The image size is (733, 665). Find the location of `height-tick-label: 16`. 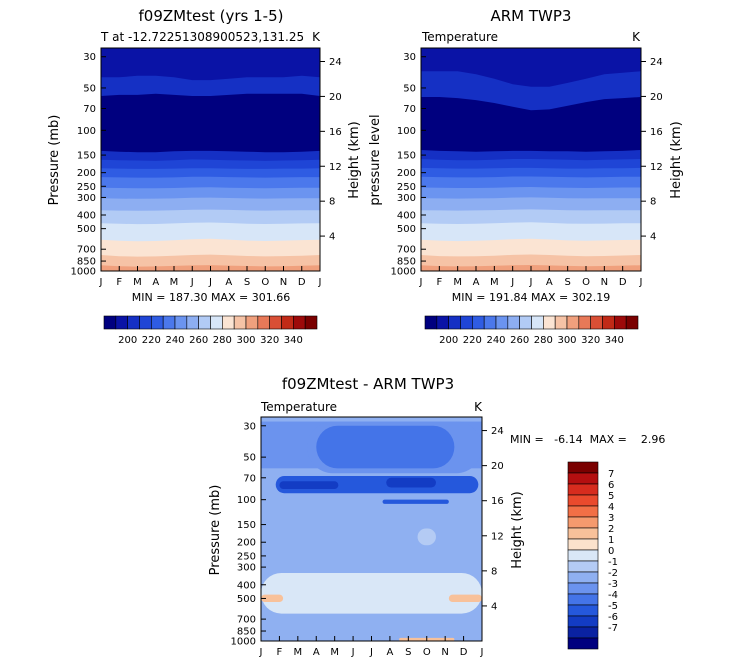

height-tick-label: 16 is located at coordinates (335, 132).